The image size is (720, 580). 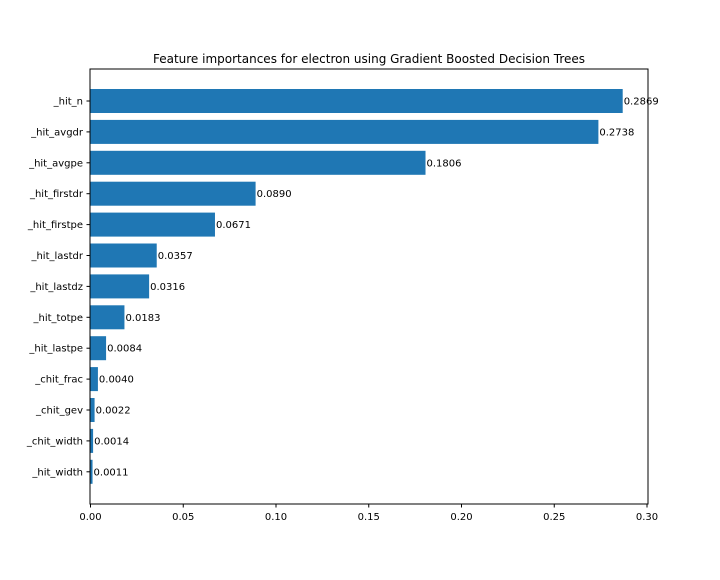 I want to click on data-label-hit-firstdr: 0.0890, so click(x=274, y=194).